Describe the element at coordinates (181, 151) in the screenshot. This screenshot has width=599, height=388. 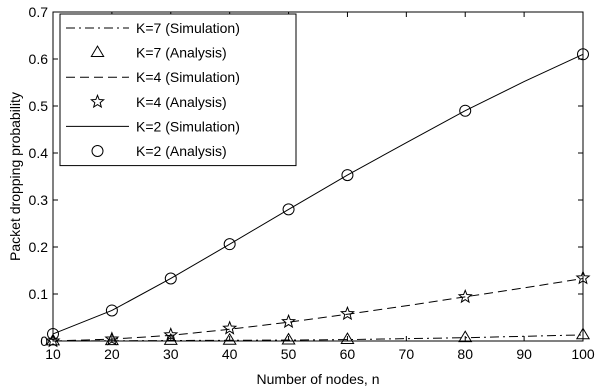
I see `legend-entry-label: K=2 (Analysis)` at that location.